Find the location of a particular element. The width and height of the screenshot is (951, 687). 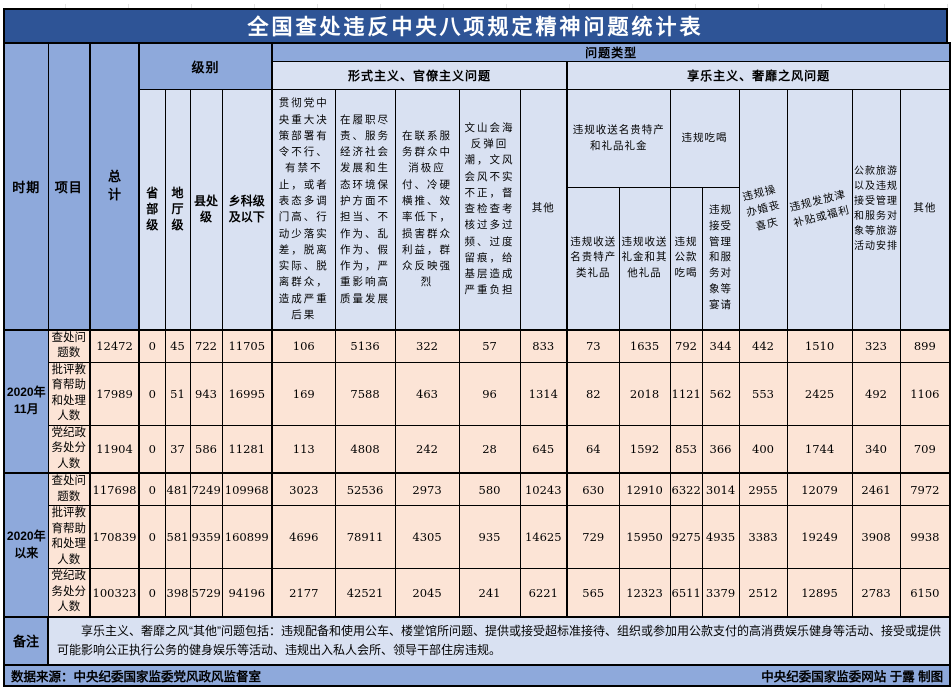

value-cell: 52536 is located at coordinates (365, 489).